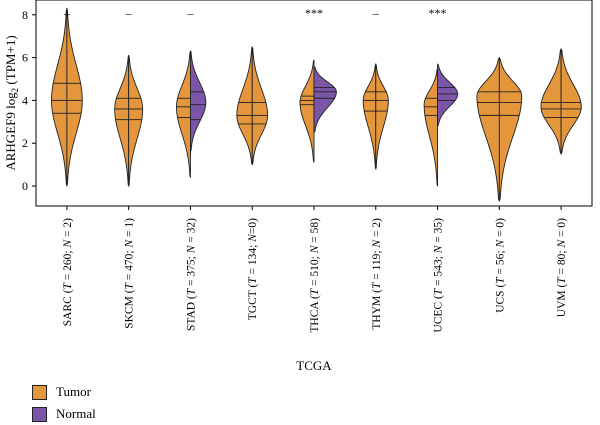 This screenshot has width=600, height=425. Describe the element at coordinates (439, 275) in the screenshot. I see `category-label-ucec: UCEC (T = 543; N = 35)` at that location.